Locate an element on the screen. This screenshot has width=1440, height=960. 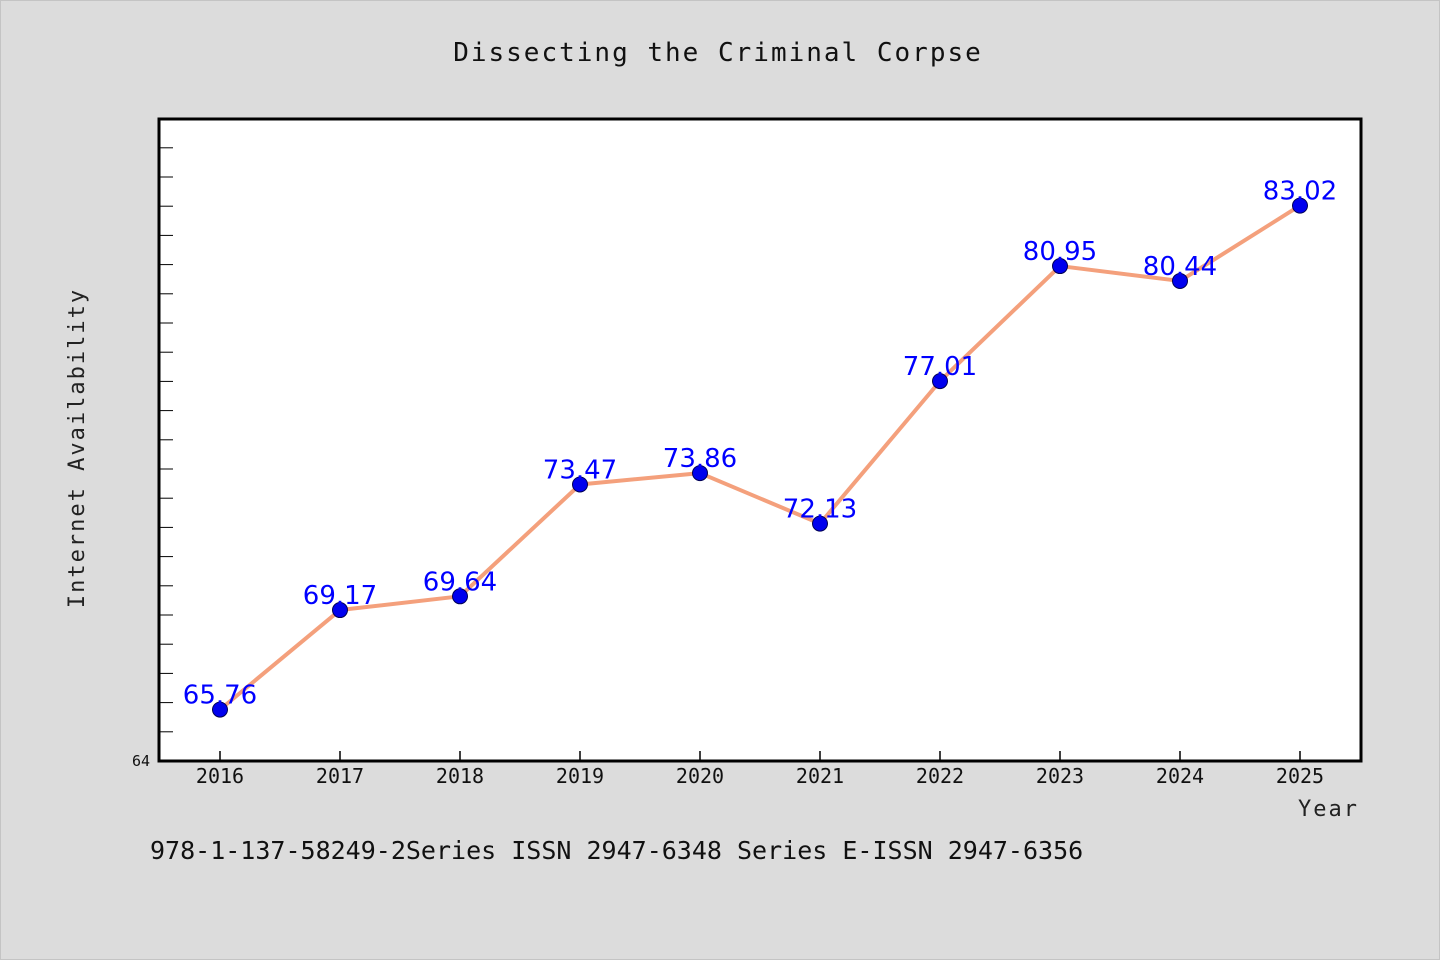
data-label: 72.13 is located at coordinates (820, 510).